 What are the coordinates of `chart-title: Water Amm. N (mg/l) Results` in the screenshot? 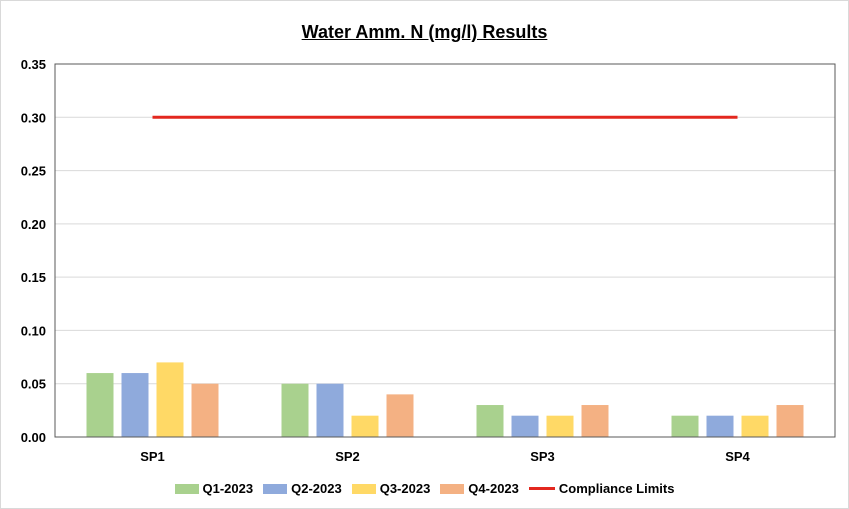 It's located at (424, 32).